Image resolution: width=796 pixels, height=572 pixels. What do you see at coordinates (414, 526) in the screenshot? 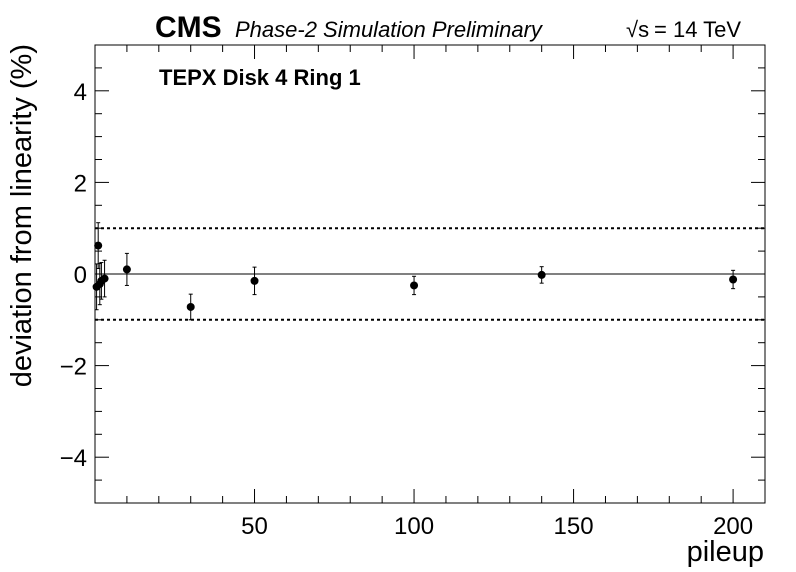
I see `x-tick-label: 100` at bounding box center [414, 526].